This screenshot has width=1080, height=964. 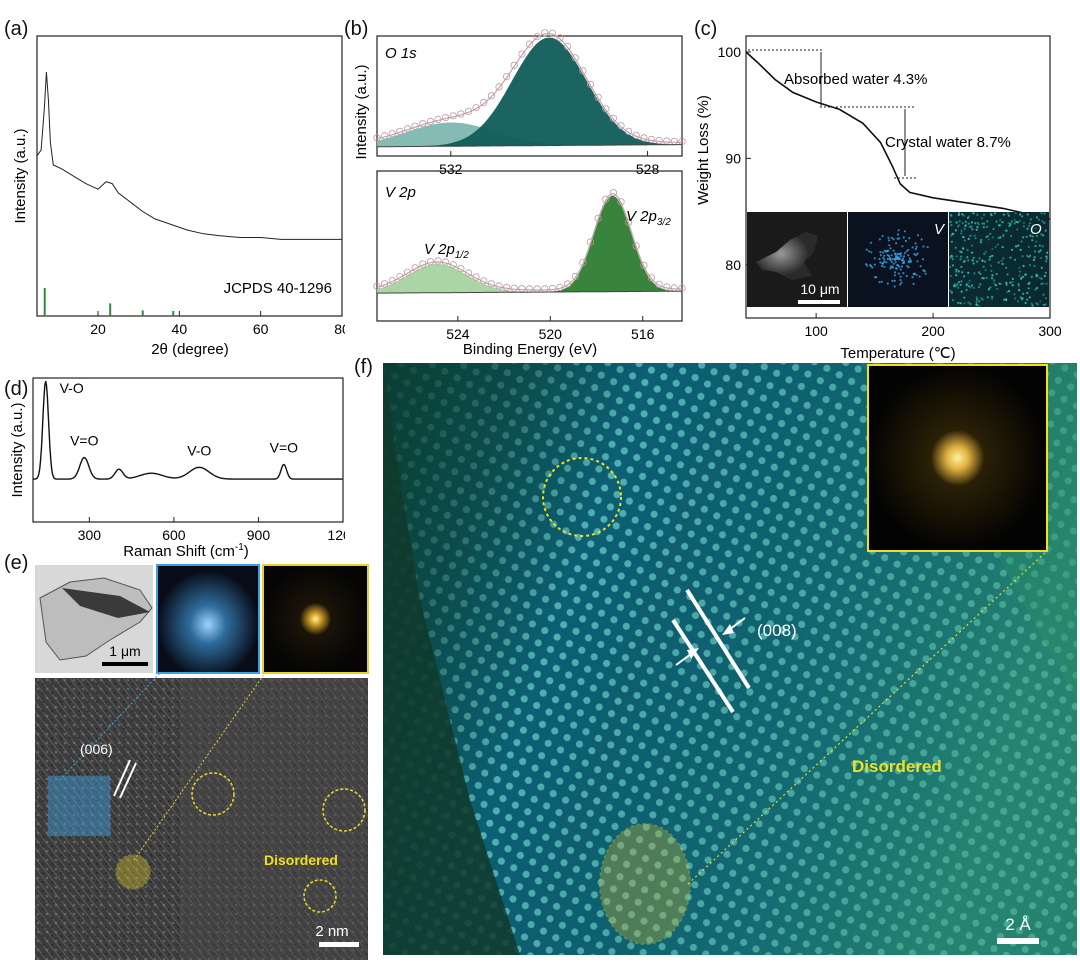 I want to click on x-tick-label: 100, so click(x=816, y=331).